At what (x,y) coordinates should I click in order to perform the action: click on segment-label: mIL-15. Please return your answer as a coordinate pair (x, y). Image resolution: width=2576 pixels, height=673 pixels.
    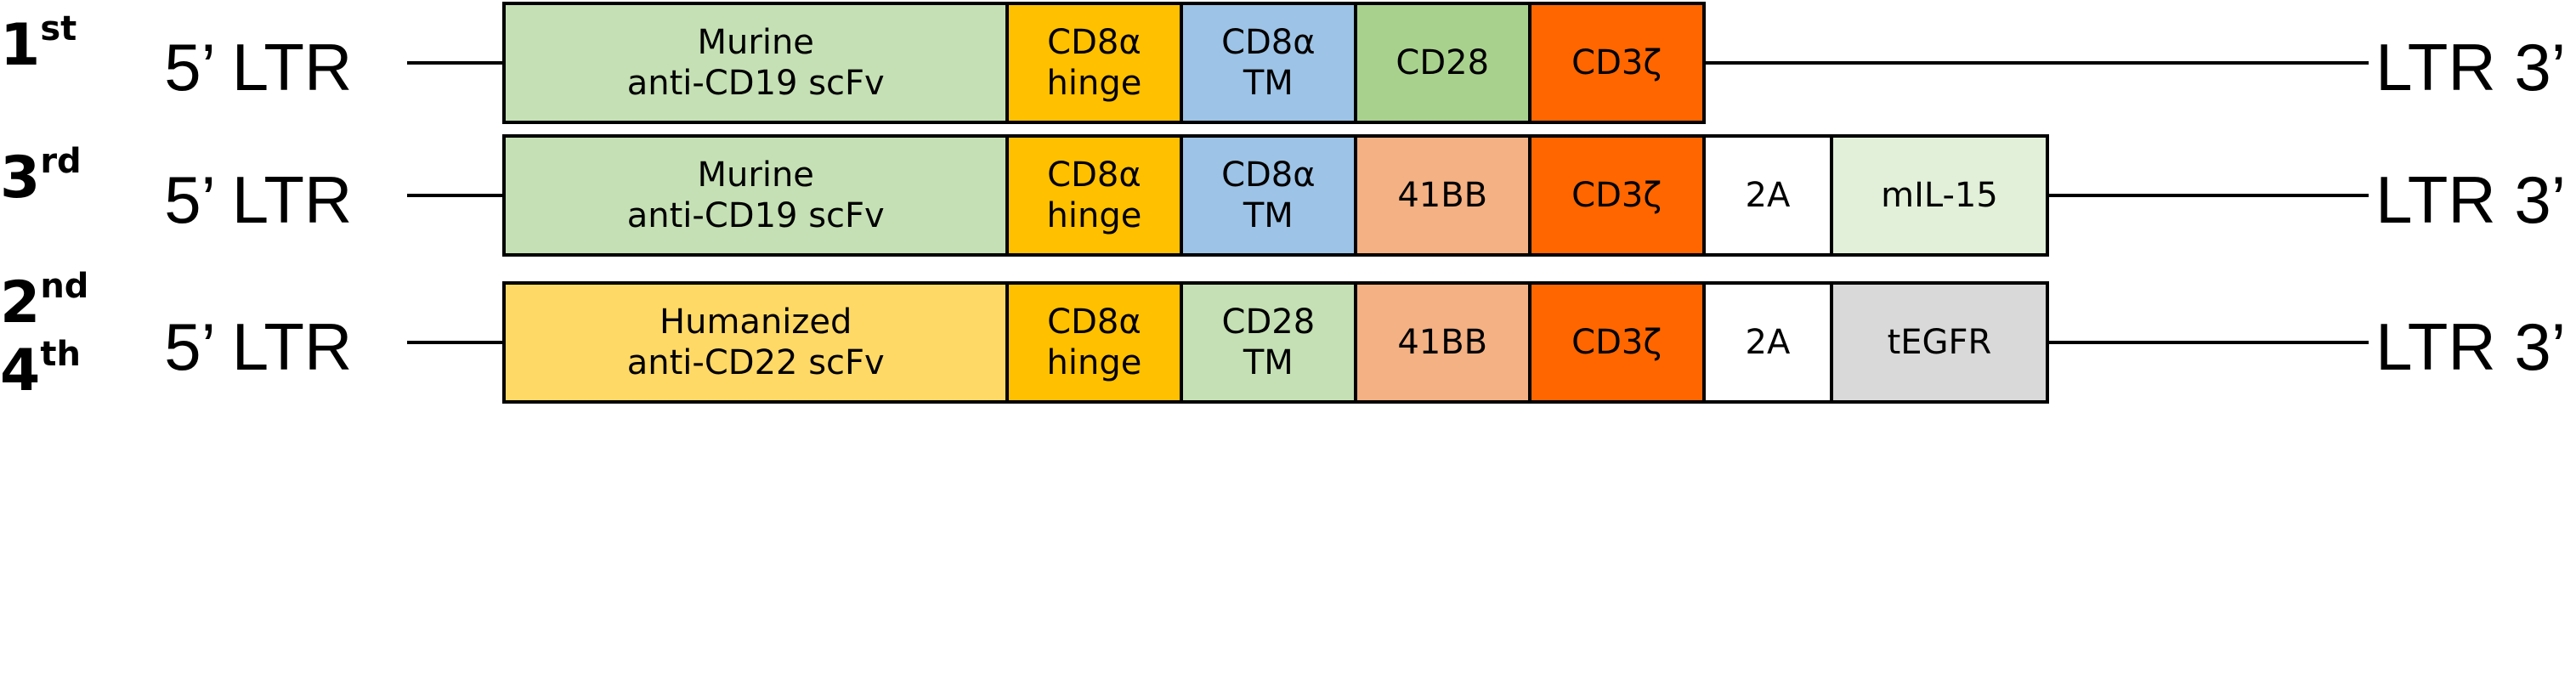
    Looking at the image, I should click on (1939, 195).